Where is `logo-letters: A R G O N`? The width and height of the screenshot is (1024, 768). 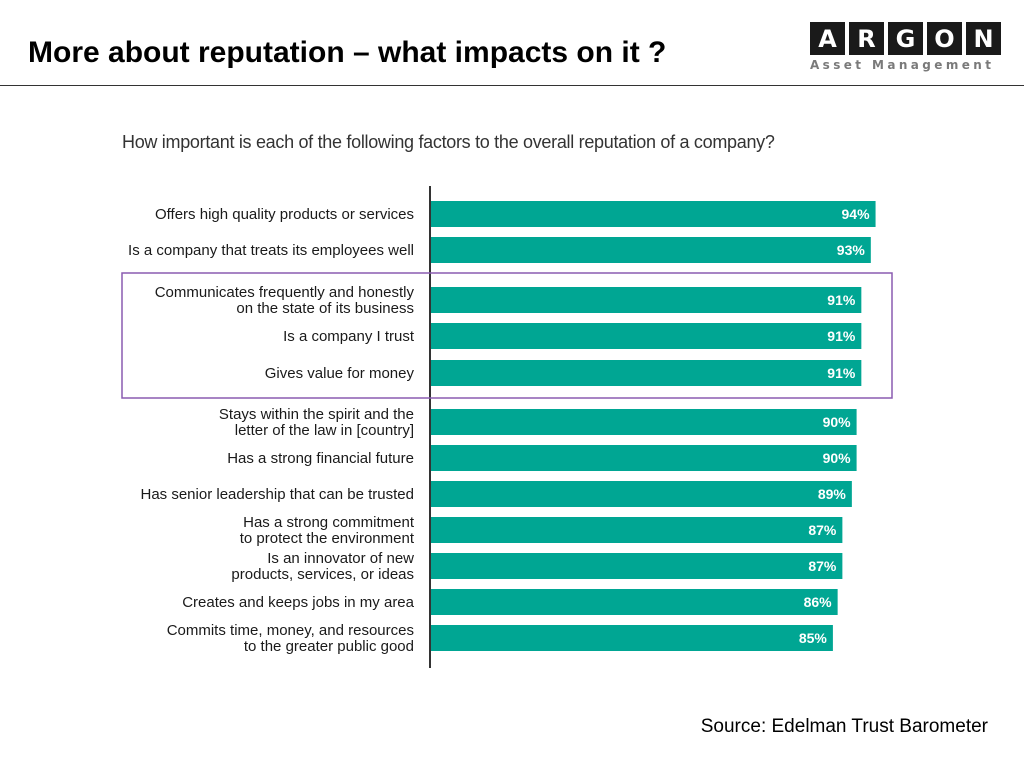
logo-letters: A R G O N is located at coordinates (907, 38).